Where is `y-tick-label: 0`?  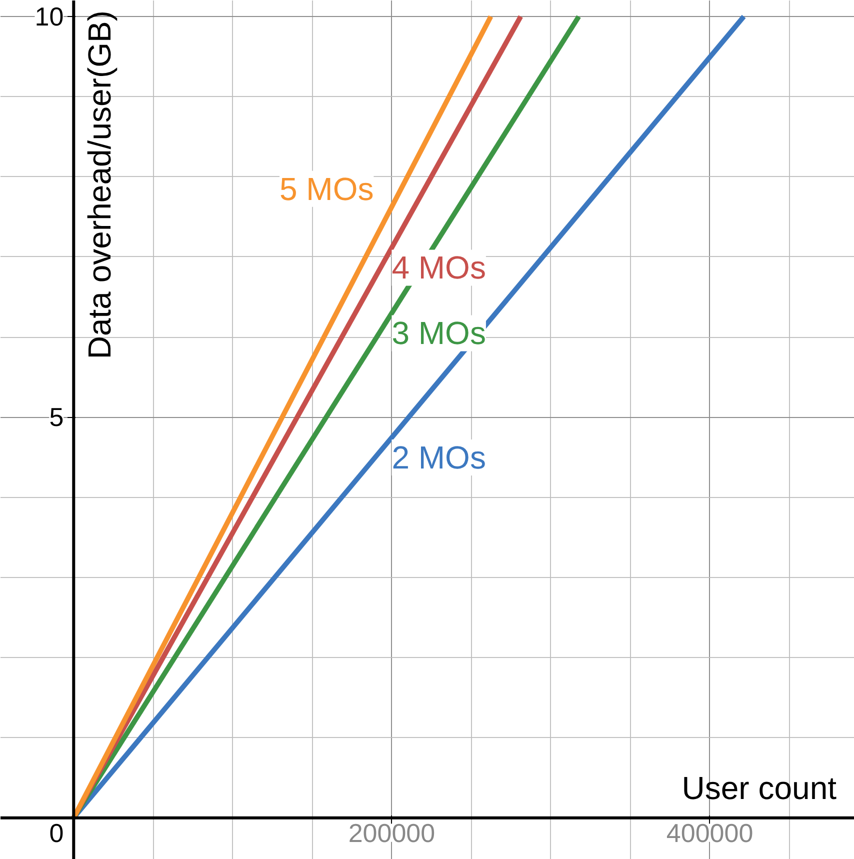 y-tick-label: 0 is located at coordinates (56, 833).